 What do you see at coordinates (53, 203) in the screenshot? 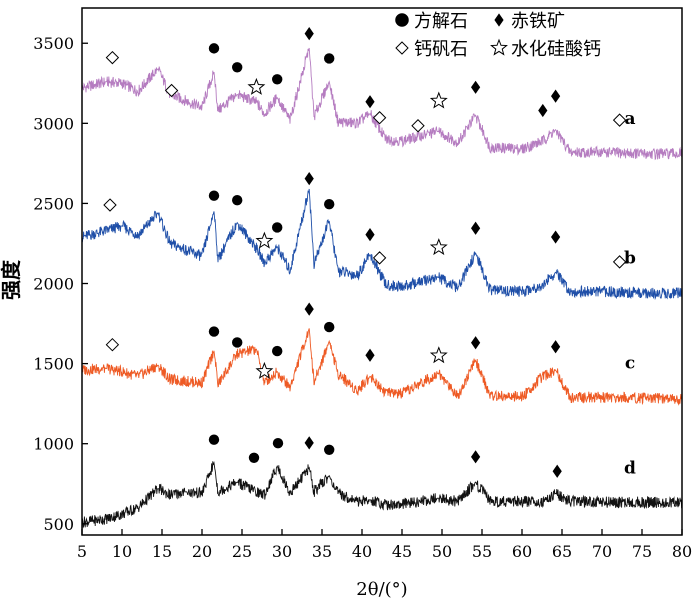
I see `y-tick-label: 2500` at bounding box center [53, 203].